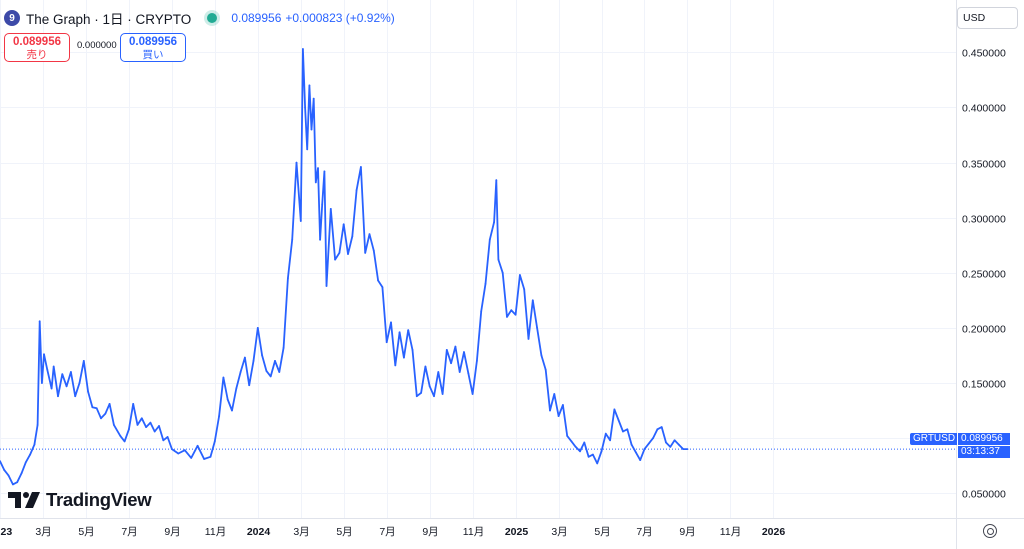  Describe the element at coordinates (933, 439) in the screenshot. I see `symbol-price-label: GRTUSD` at that location.